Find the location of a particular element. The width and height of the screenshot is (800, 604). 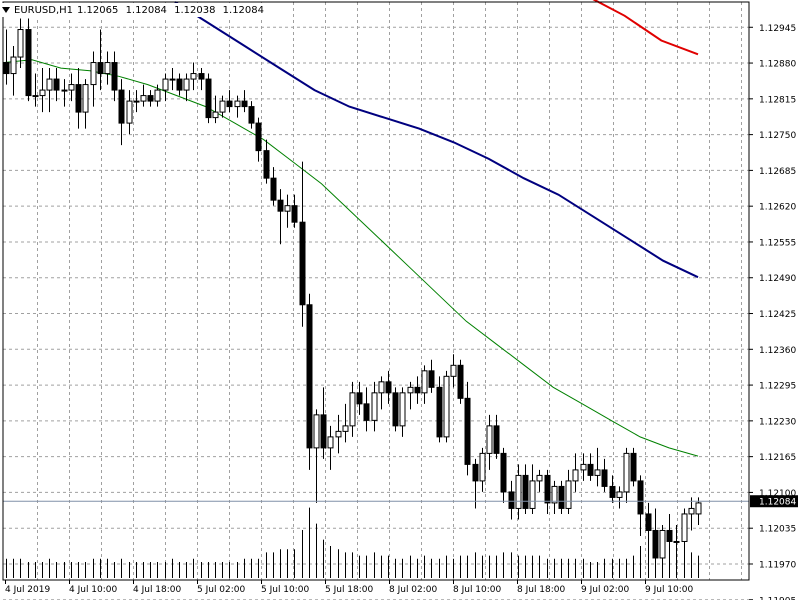

volume-histogram is located at coordinates (352, 542).